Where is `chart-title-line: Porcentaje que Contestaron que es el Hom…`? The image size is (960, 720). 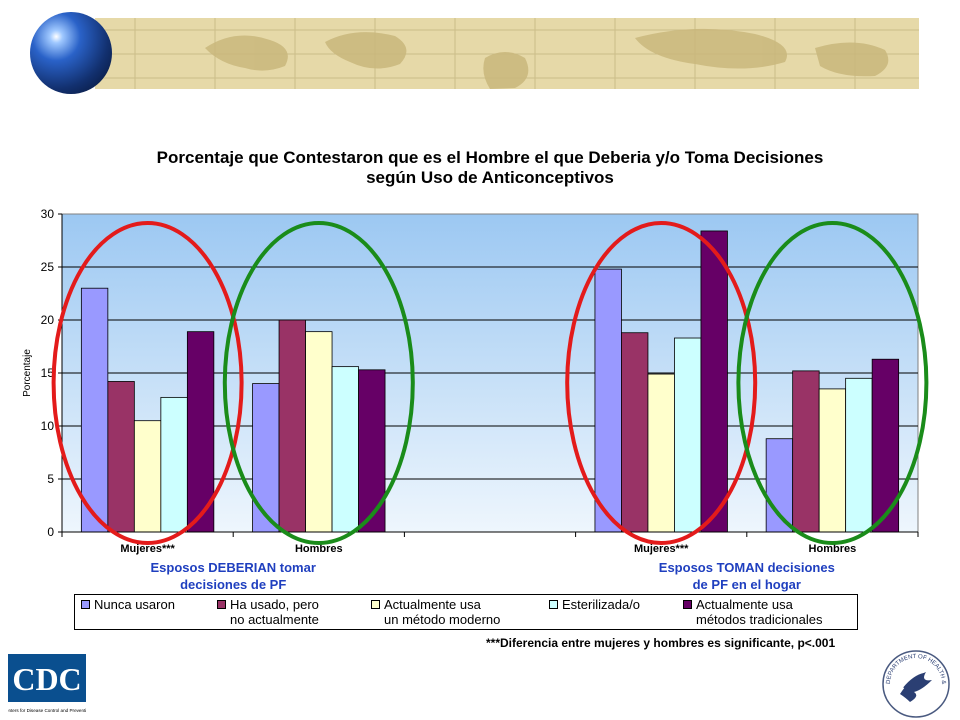
chart-title-line: Porcentaje que Contestaron que es el Hom… is located at coordinates (490, 157).